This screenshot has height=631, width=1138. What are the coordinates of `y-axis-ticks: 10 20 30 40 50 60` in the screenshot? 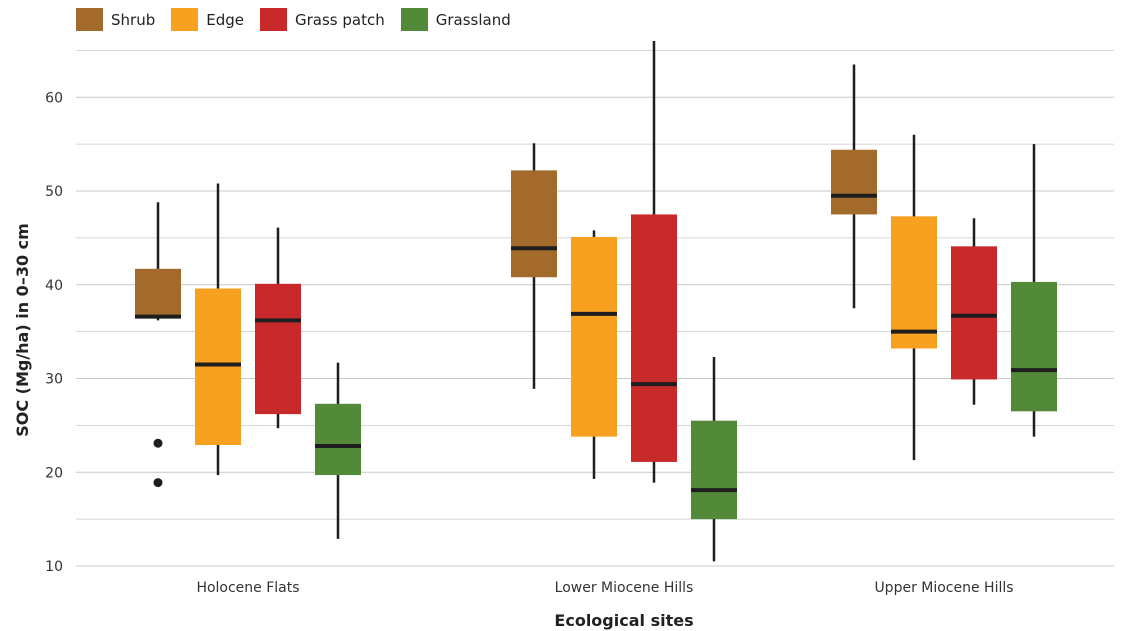 It's located at (54, 332).